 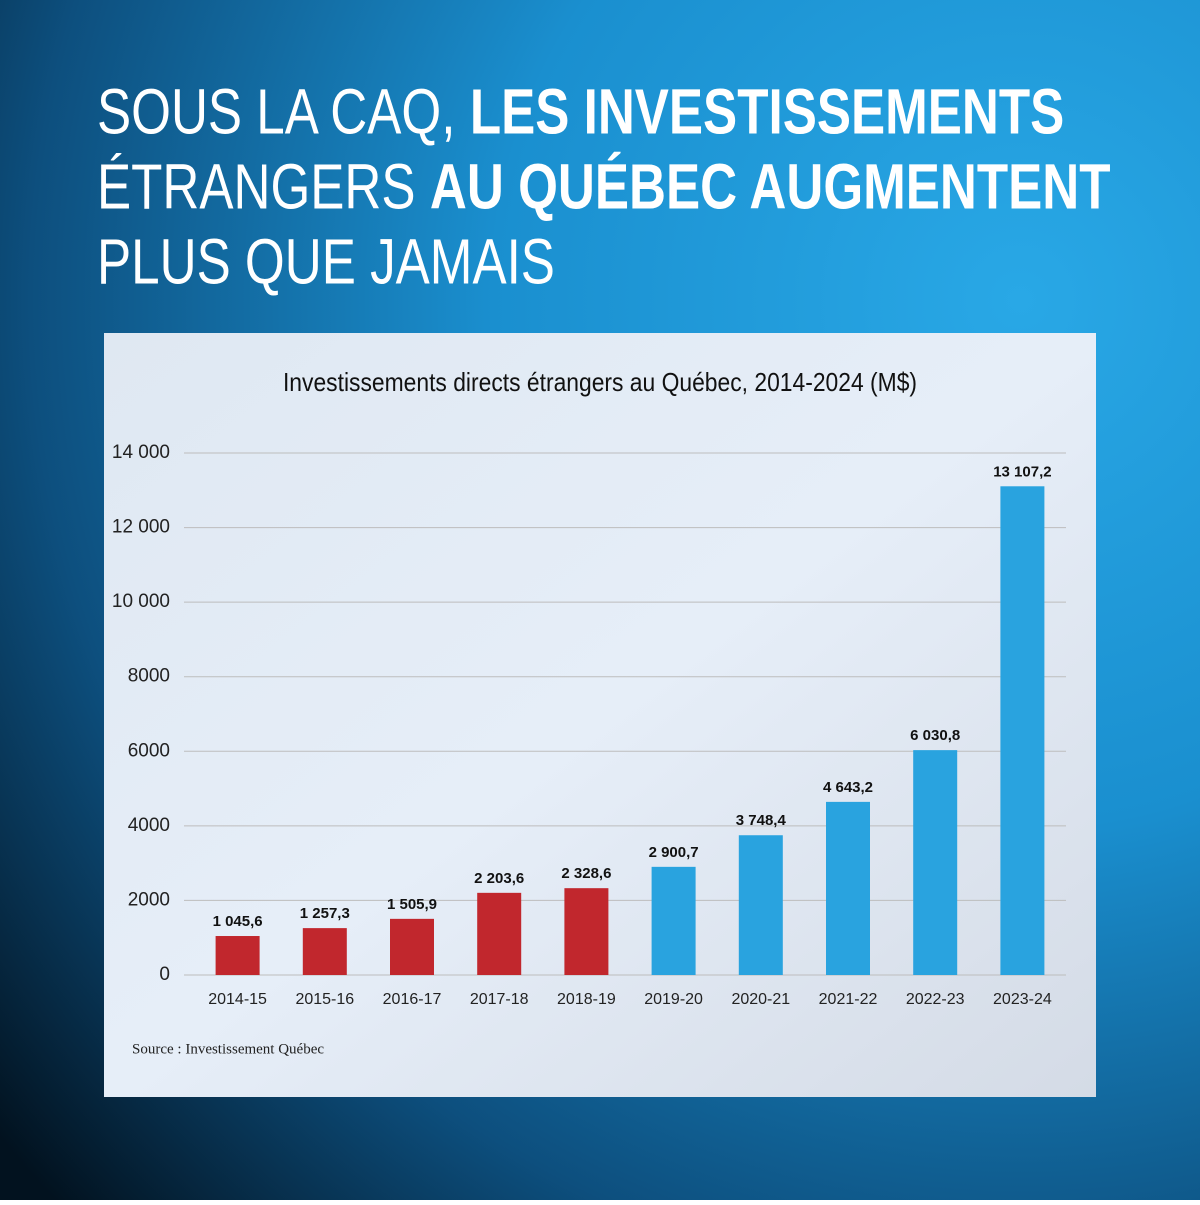 What do you see at coordinates (586, 873) in the screenshot?
I see `value-label: 2 328,6` at bounding box center [586, 873].